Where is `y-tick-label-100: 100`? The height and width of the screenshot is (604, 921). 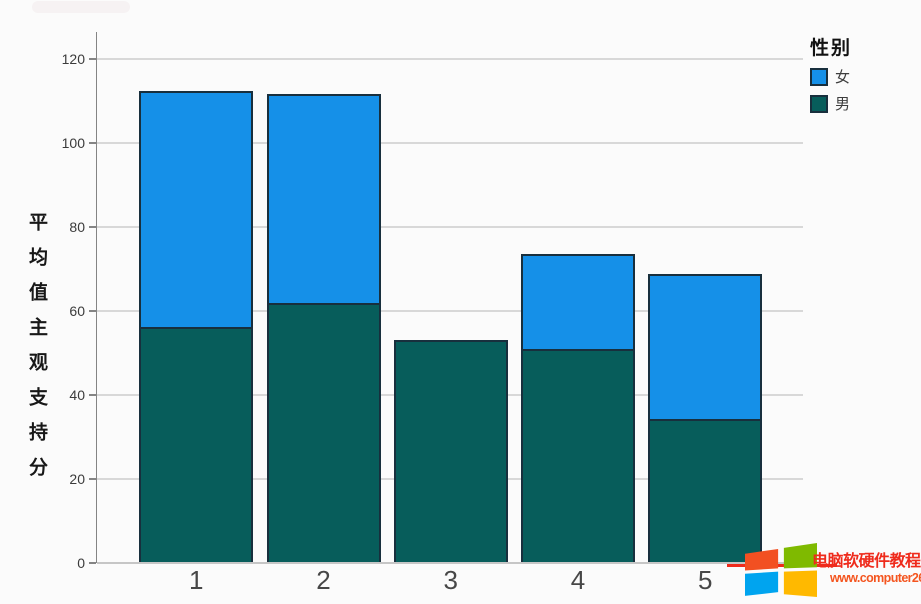 y-tick-label-100: 100 is located at coordinates (73, 143).